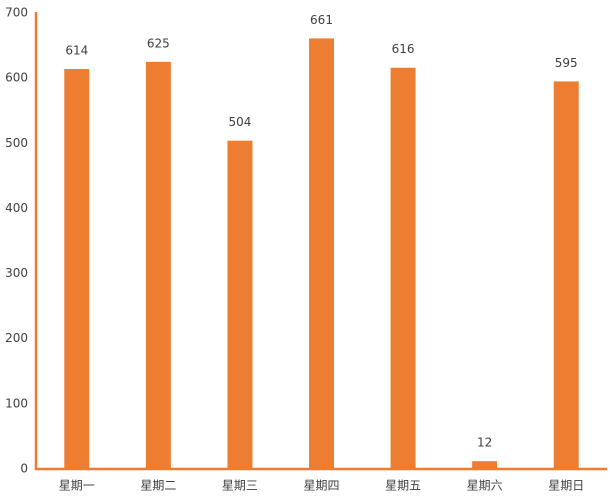 This screenshot has width=610, height=497. Describe the element at coordinates (76, 51) in the screenshot. I see `data-label: 614` at that location.